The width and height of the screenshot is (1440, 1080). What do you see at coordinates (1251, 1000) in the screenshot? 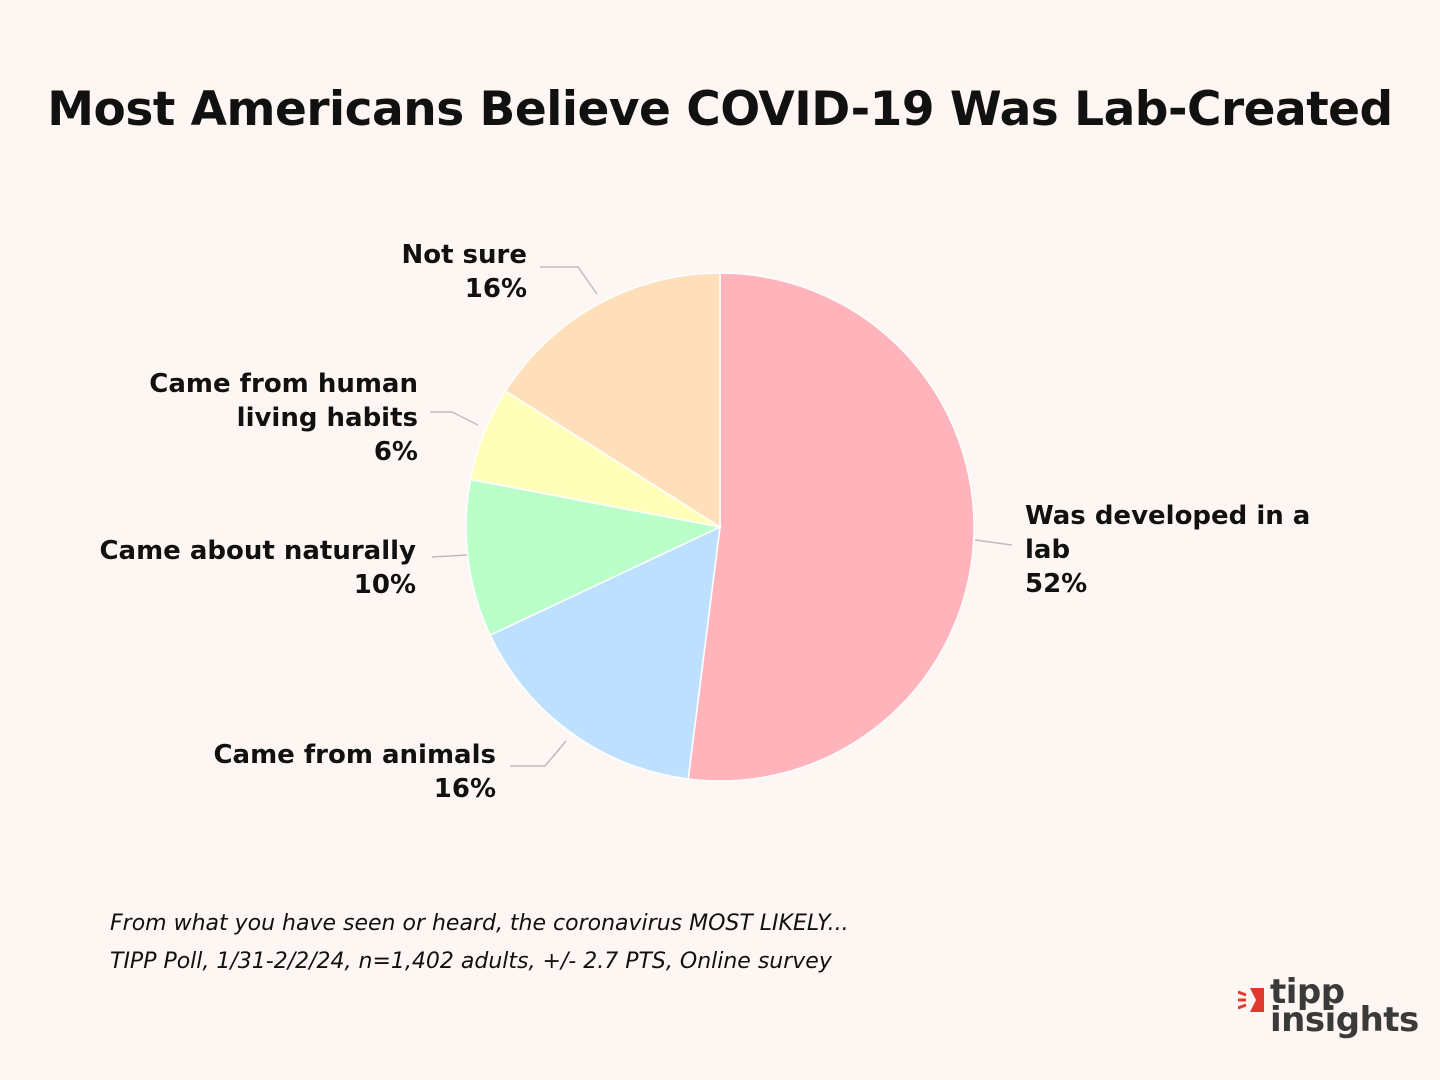
I see `logo-mark-icon` at bounding box center [1251, 1000].